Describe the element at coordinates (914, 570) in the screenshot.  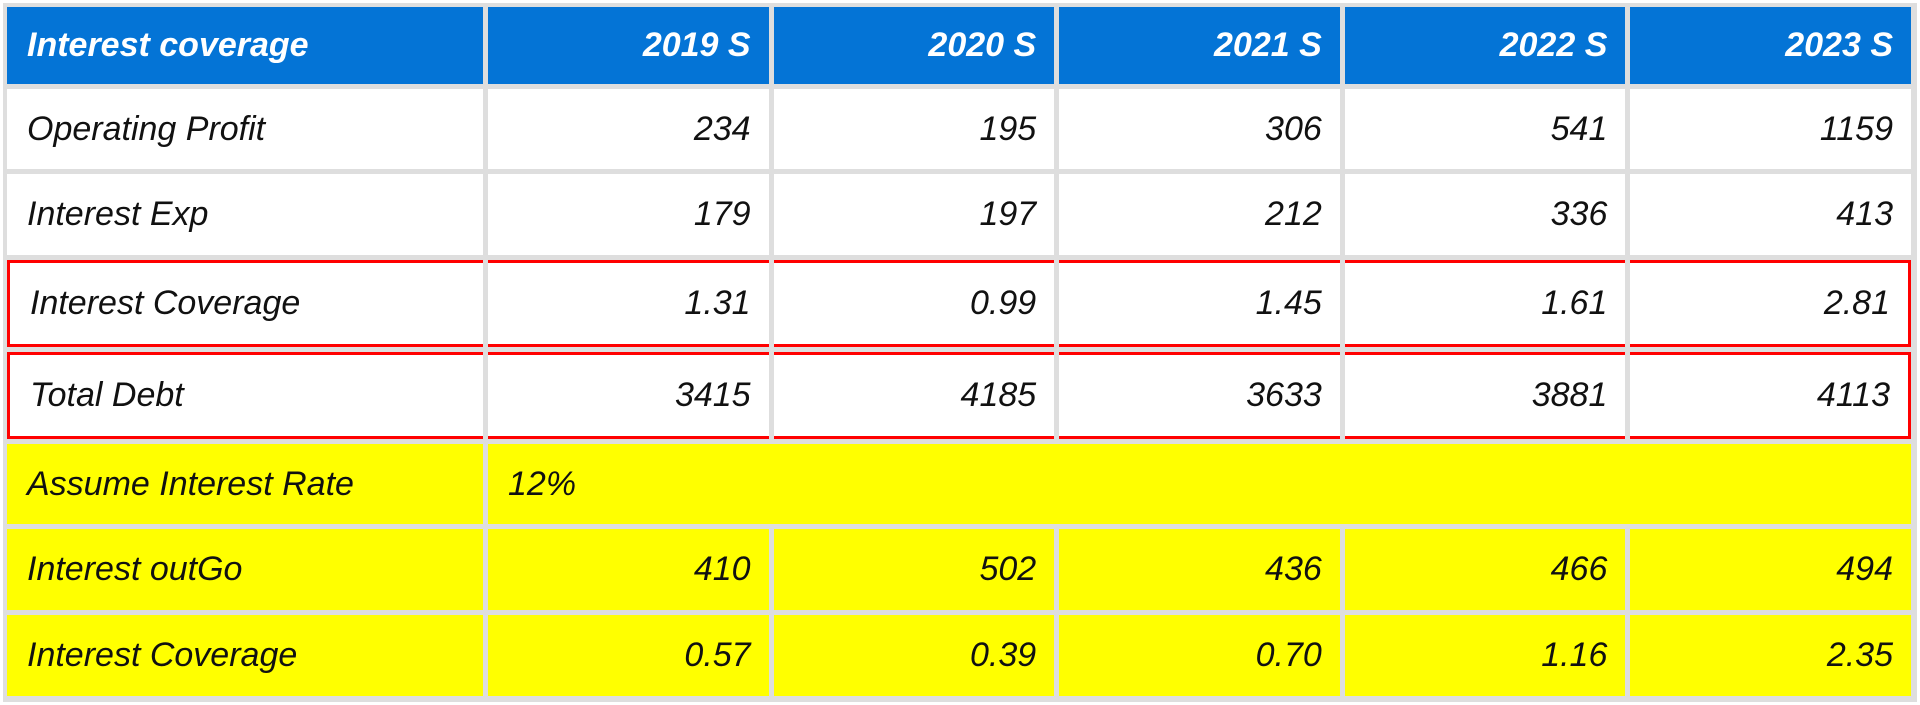
I see `cell: 502` at that location.